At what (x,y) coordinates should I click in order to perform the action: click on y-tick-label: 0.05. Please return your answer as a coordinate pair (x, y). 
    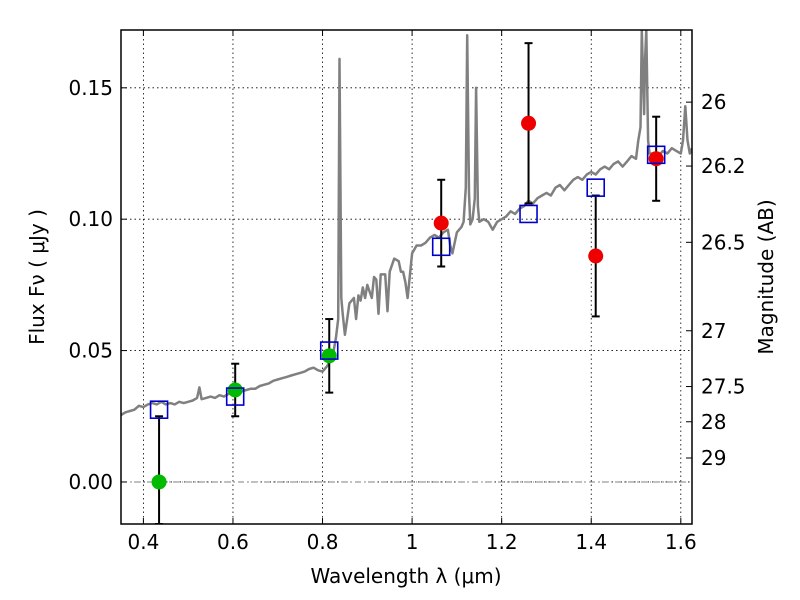
    Looking at the image, I should click on (90, 351).